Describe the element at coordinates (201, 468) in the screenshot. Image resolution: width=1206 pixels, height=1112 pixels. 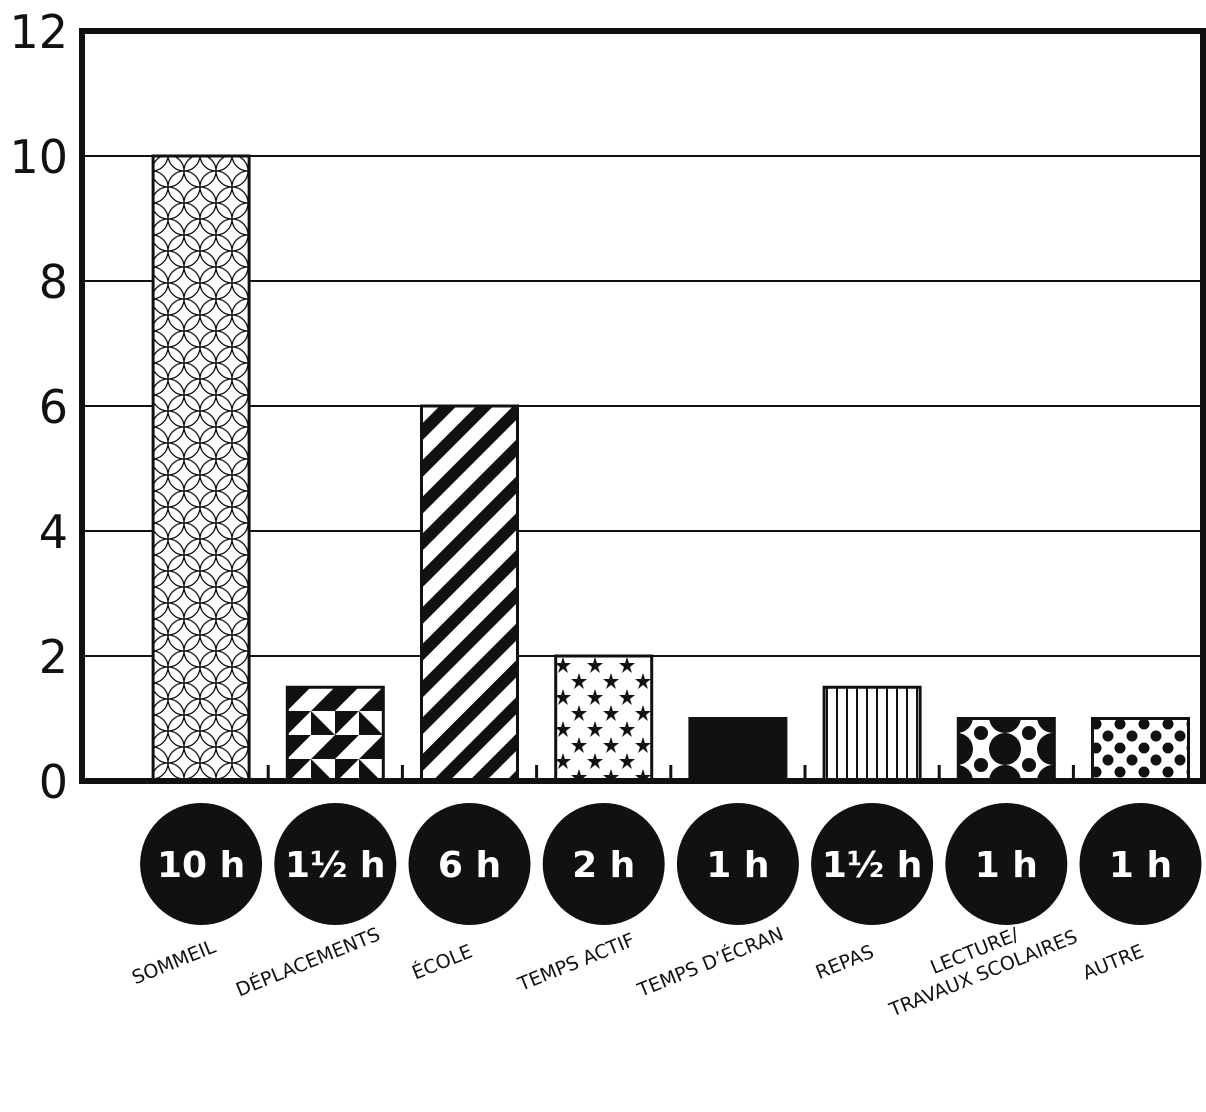
I see `bar-circles` at that location.